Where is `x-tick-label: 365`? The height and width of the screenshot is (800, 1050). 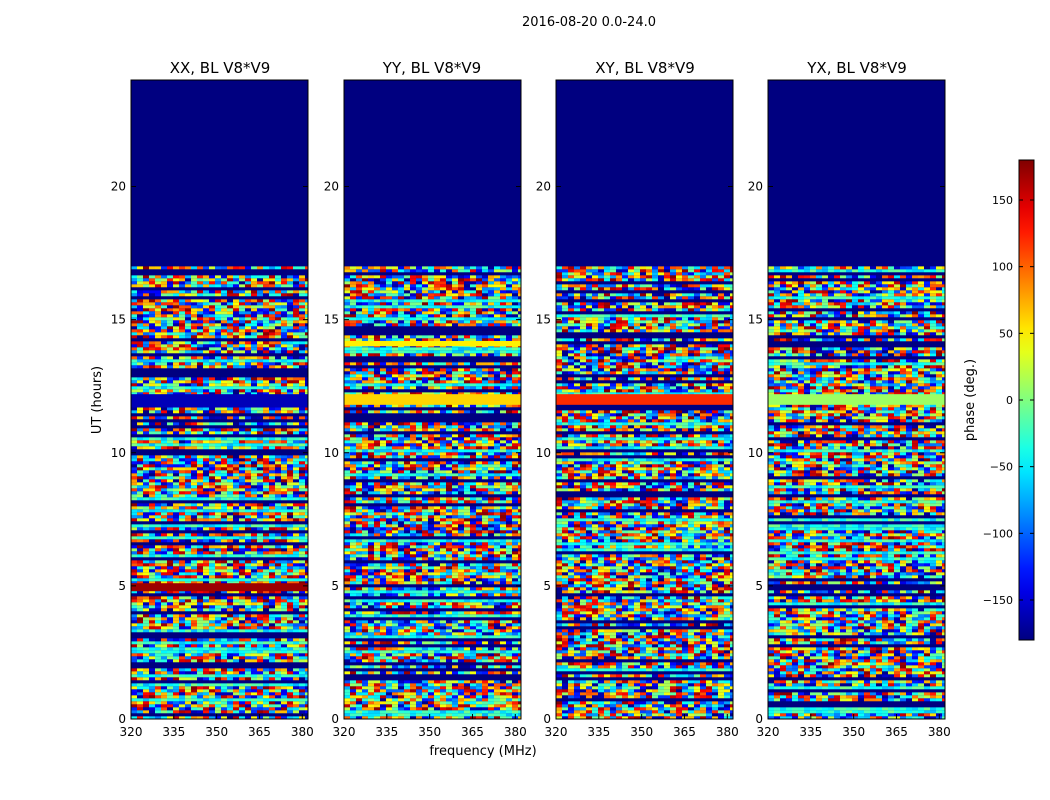 x-tick-label: 365 is located at coordinates (259, 732).